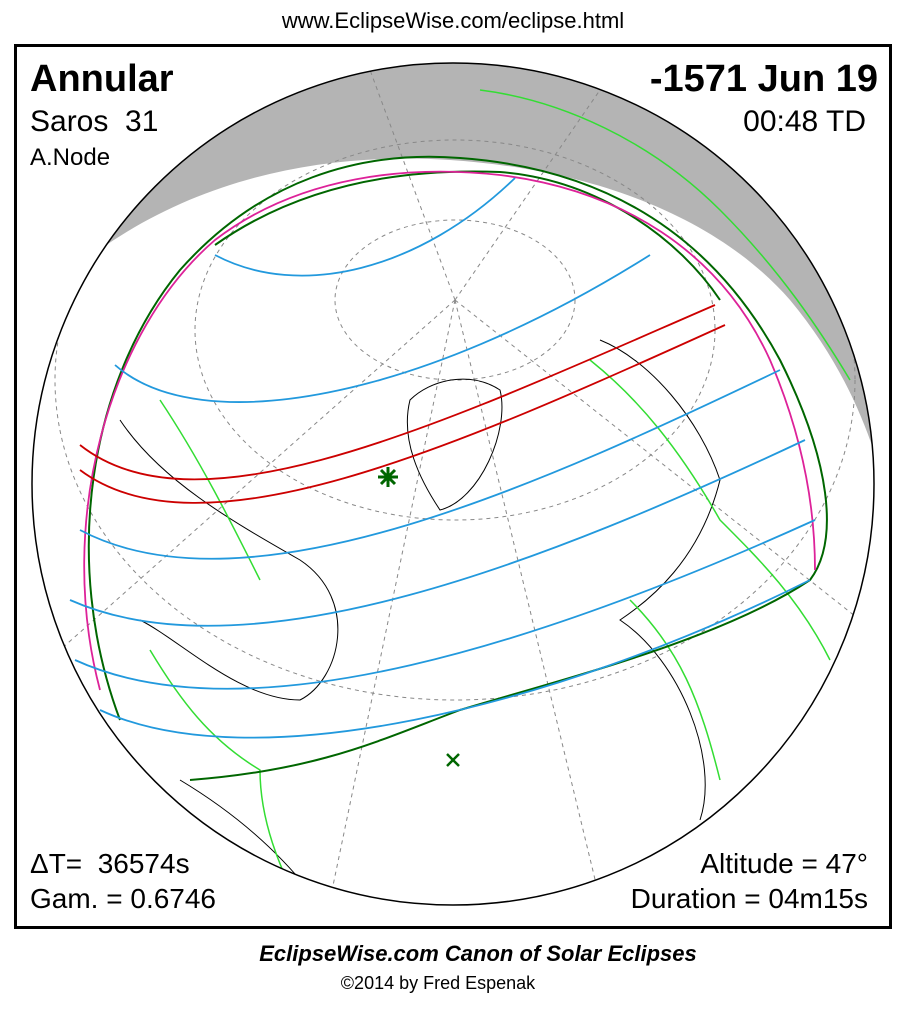  Describe the element at coordinates (749, 898) in the screenshot. I see `duration: Duration = 04m15s` at that location.